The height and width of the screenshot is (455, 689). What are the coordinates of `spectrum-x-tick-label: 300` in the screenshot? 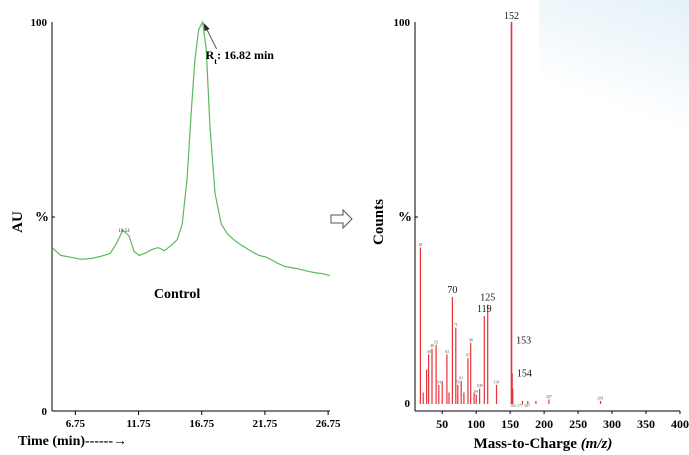 It's located at (612, 424).